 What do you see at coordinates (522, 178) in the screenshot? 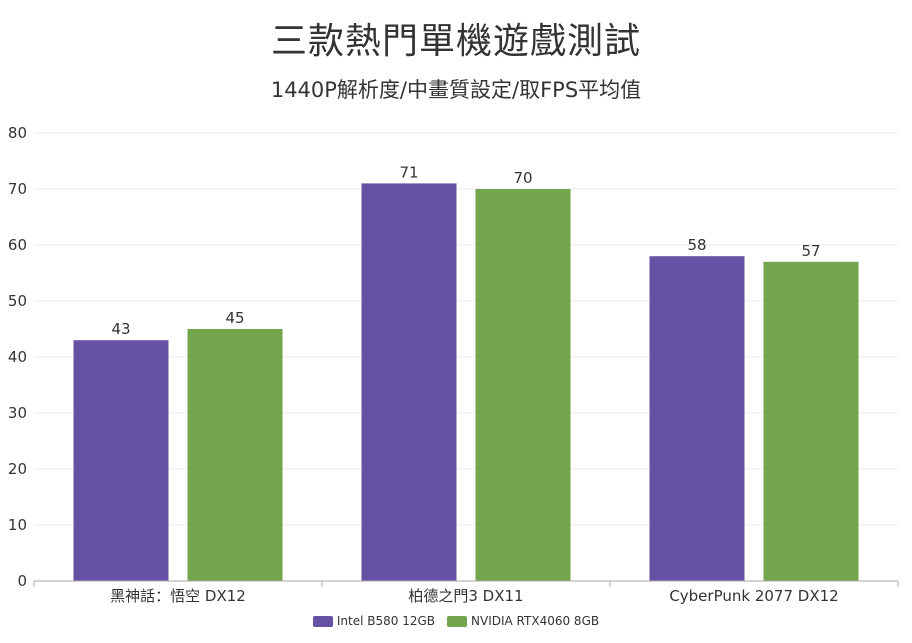
I see `data-label: 70` at bounding box center [522, 178].